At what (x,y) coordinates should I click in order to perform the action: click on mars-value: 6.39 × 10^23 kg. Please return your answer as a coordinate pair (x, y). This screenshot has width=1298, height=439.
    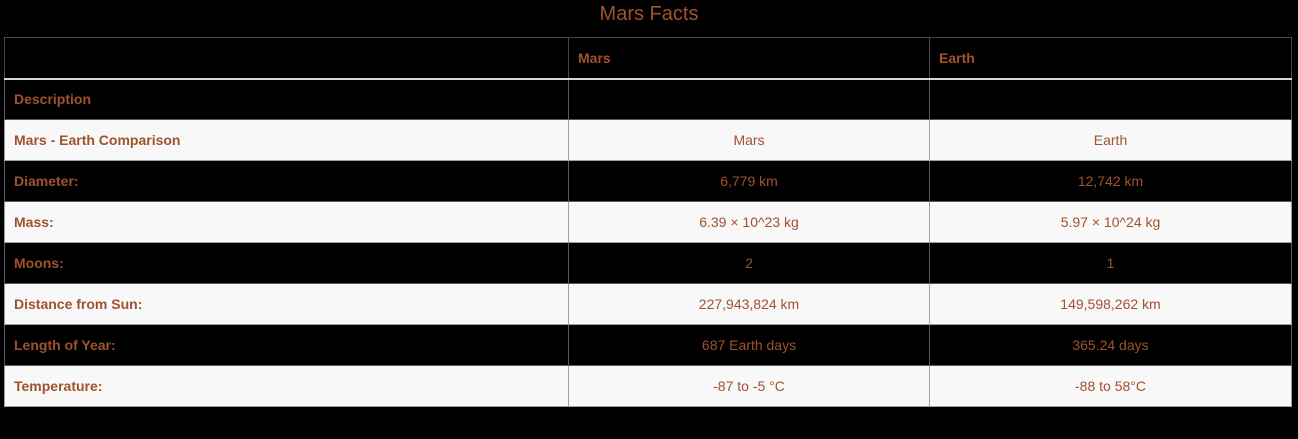
    Looking at the image, I should click on (749, 222).